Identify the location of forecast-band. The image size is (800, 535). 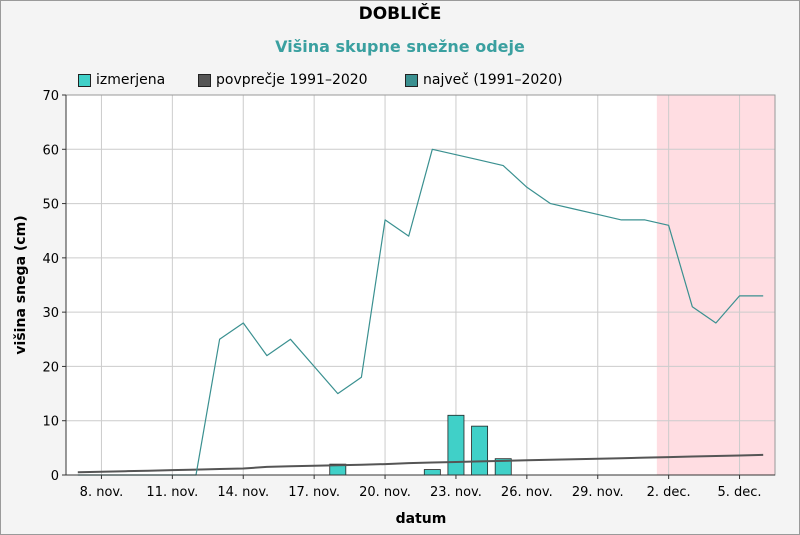
(715, 285).